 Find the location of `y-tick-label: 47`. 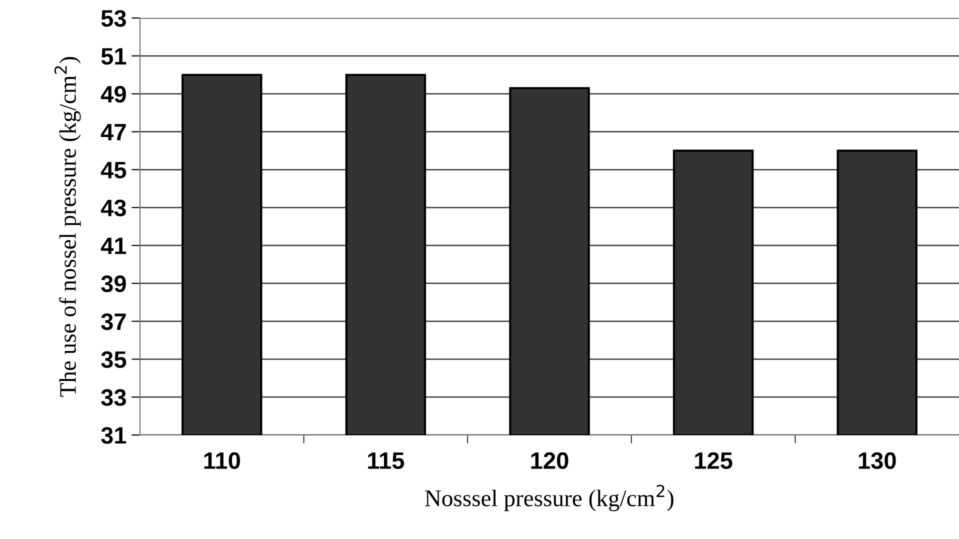

y-tick-label: 47 is located at coordinates (113, 132).